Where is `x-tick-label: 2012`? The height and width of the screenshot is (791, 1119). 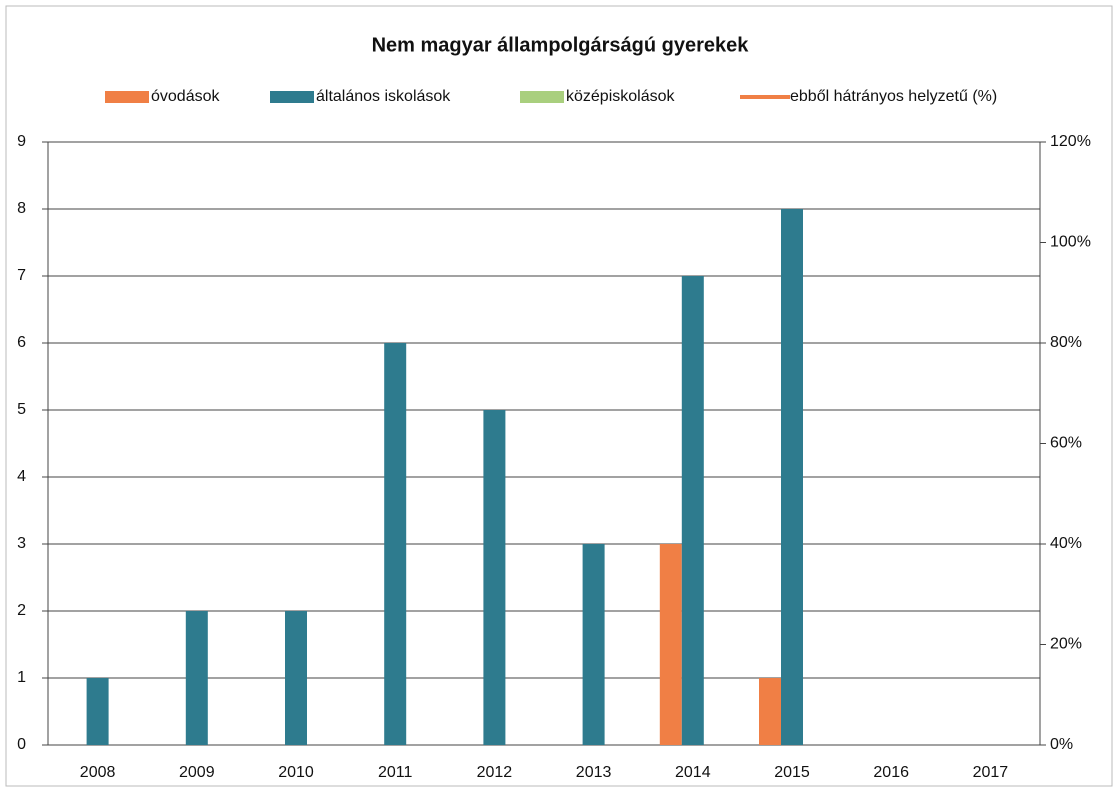 x-tick-label: 2012 is located at coordinates (495, 772).